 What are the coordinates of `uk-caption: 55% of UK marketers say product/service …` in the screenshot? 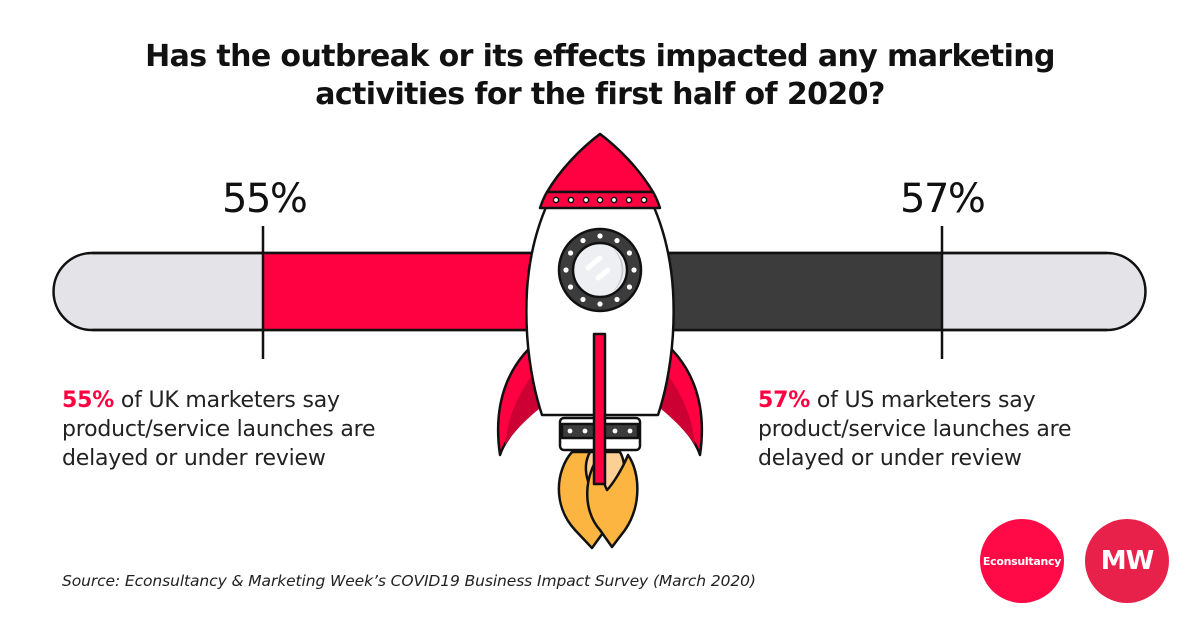 It's located at (219, 429).